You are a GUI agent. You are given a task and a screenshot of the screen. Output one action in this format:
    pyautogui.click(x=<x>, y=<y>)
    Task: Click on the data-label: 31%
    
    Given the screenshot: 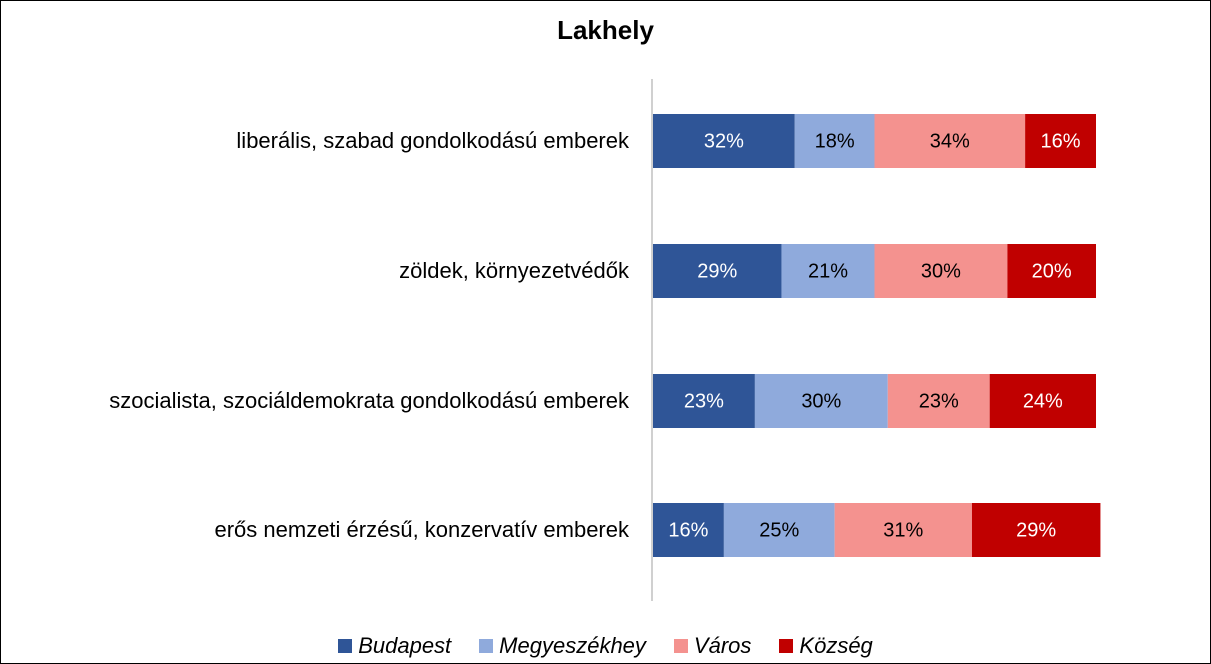 What is the action you would take?
    pyautogui.click(x=903, y=530)
    